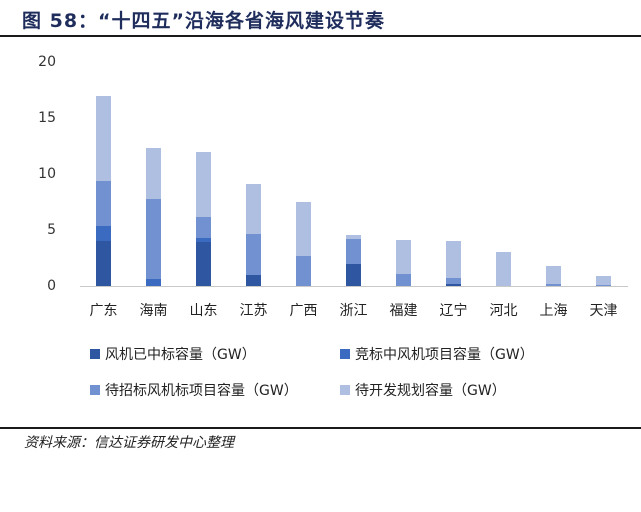  What do you see at coordinates (47, 174) in the screenshot?
I see `y-tick-label: 10` at bounding box center [47, 174].